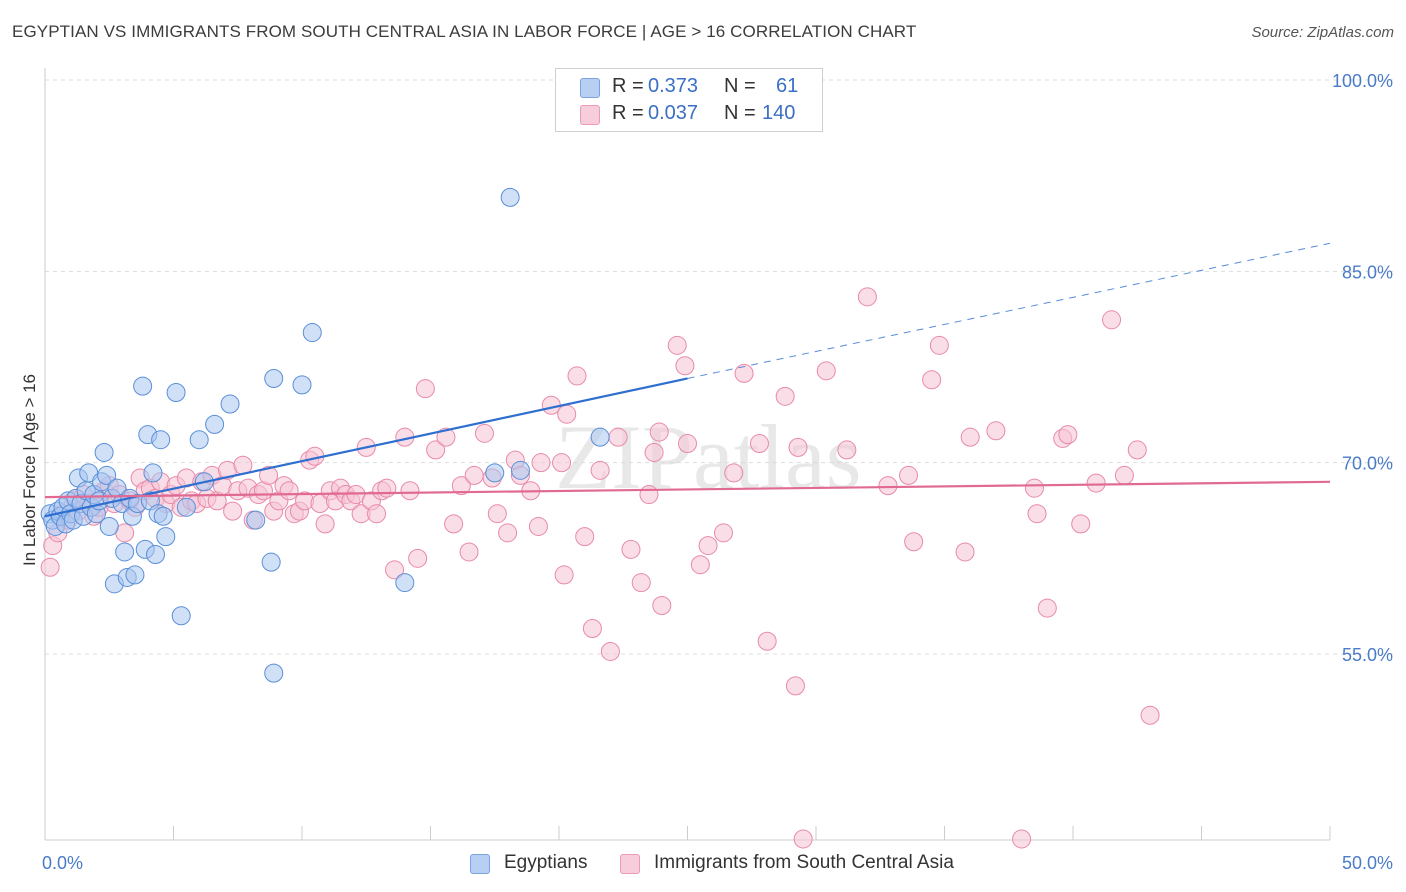 This screenshot has height=892, width=1406. I want to click on watermark-text: ZIPatlas, so click(708, 457).